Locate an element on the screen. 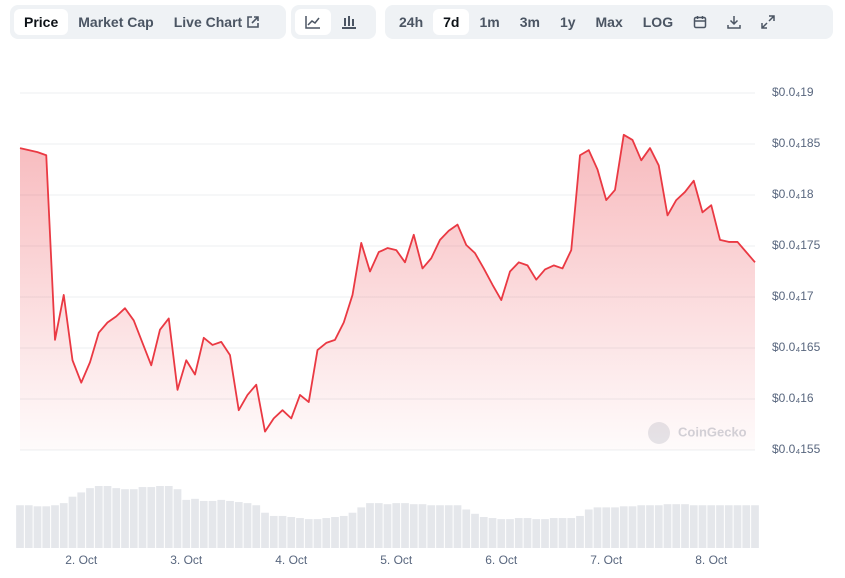 The width and height of the screenshot is (845, 578). watermark-text: CoinGecko is located at coordinates (712, 431).